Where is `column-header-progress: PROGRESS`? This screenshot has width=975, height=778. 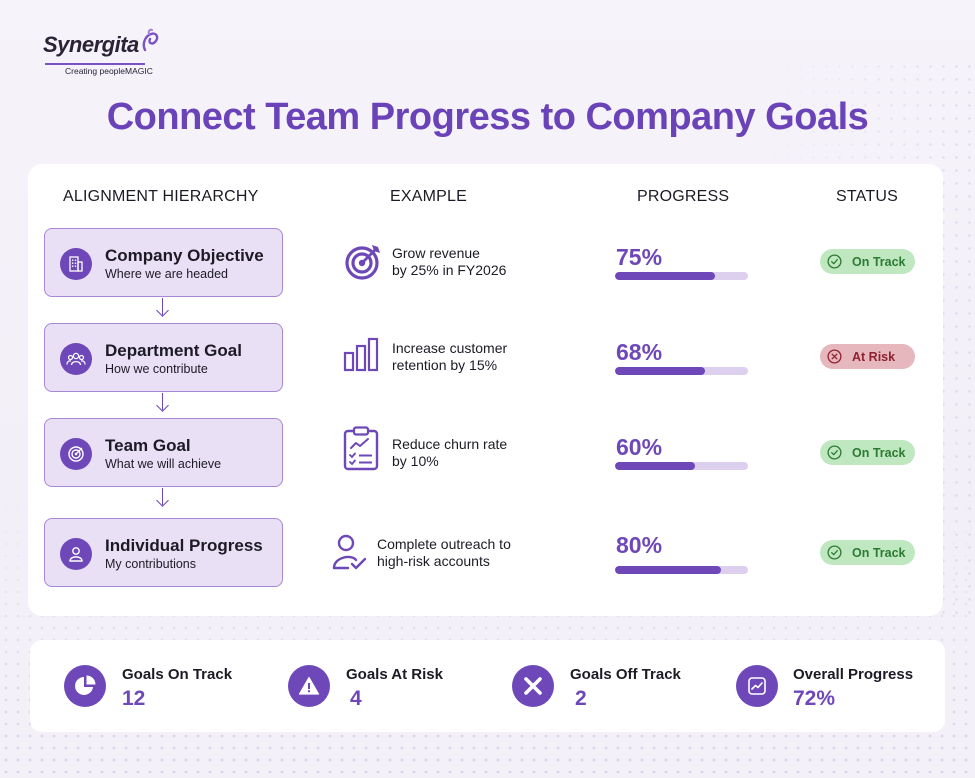
column-header-progress: PROGRESS is located at coordinates (683, 196).